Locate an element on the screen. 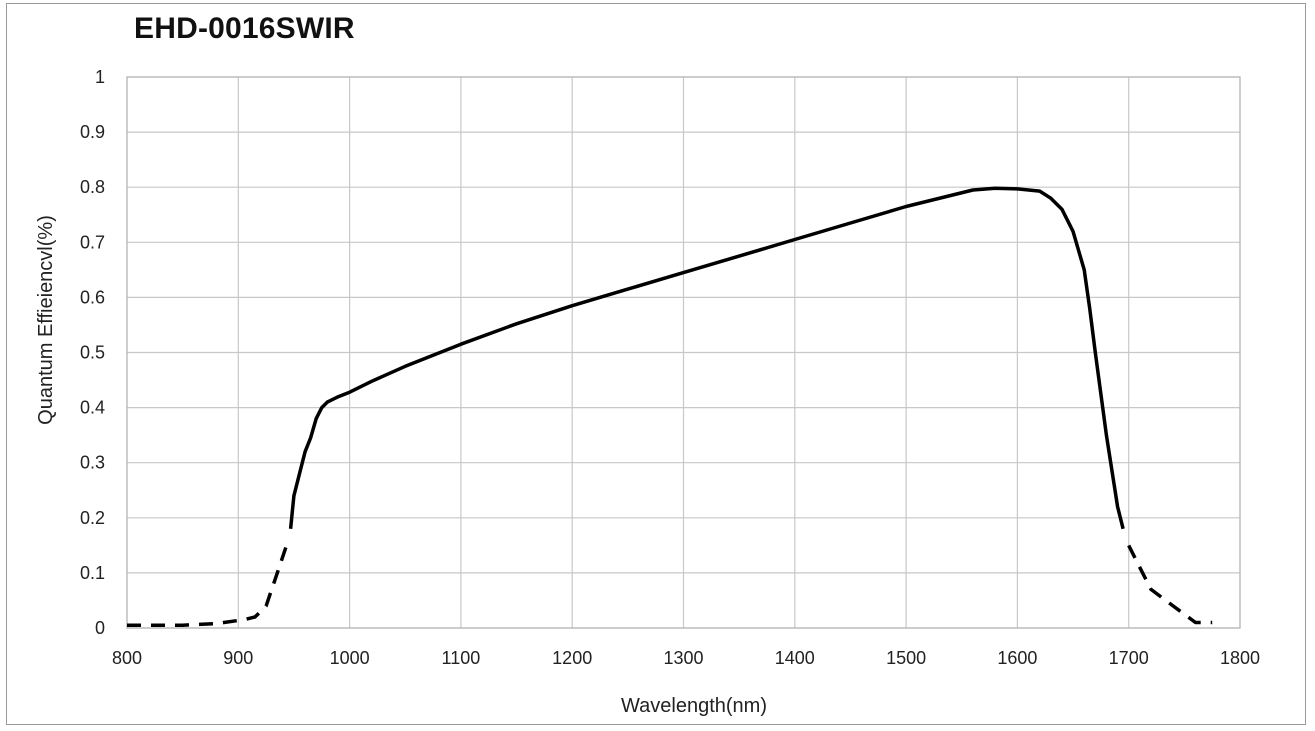  chart-title: EHD-0016SWIR is located at coordinates (244, 28).